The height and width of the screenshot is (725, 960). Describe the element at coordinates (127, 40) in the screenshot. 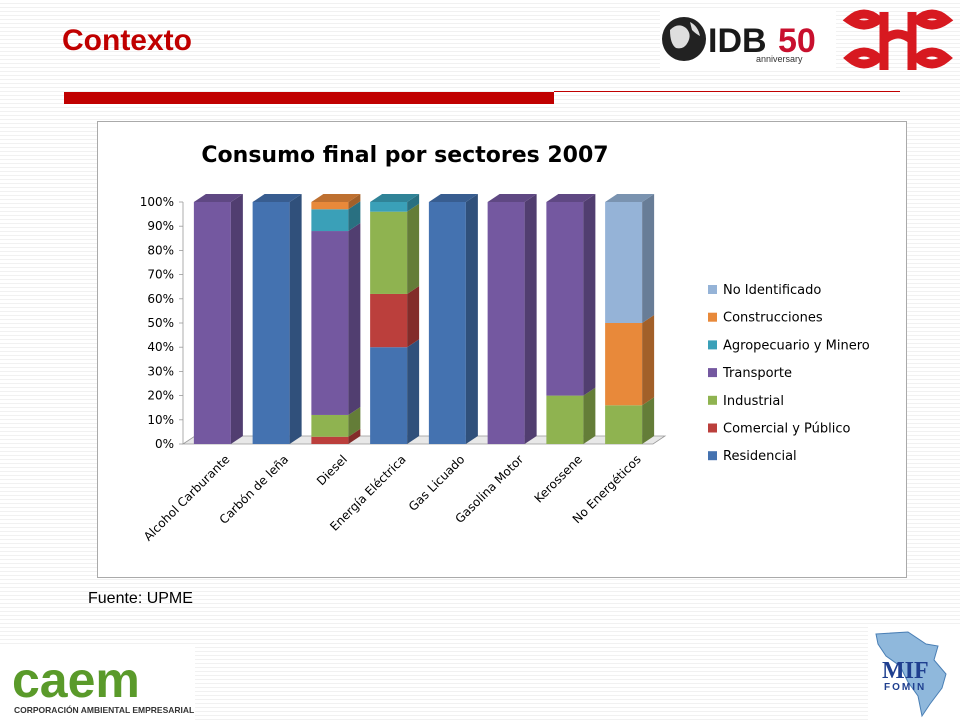

I see `page-title: Contexto` at that location.